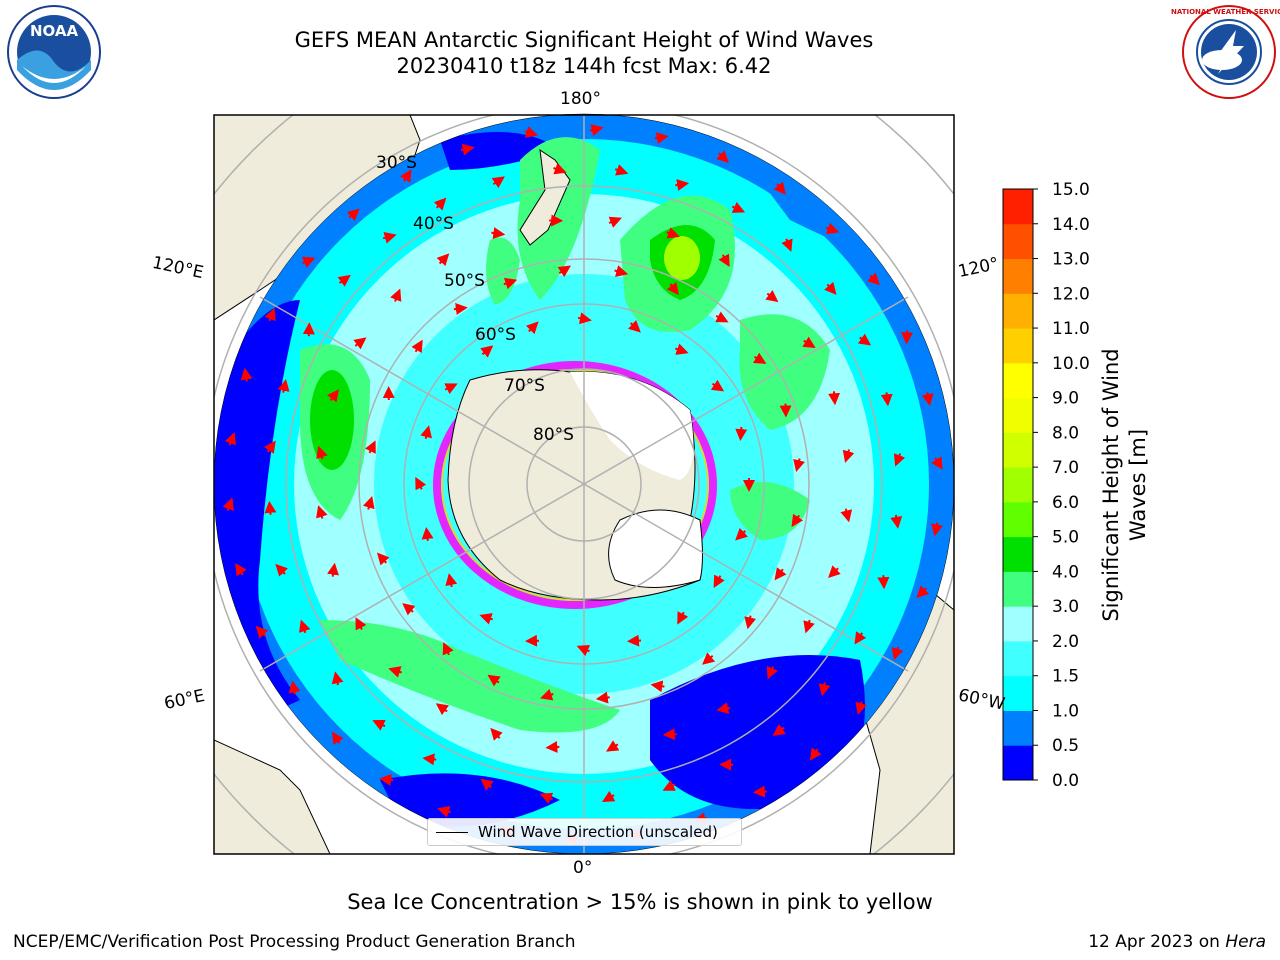 The width and height of the screenshot is (1280, 960). I want to click on colorbar, so click(1018, 484).